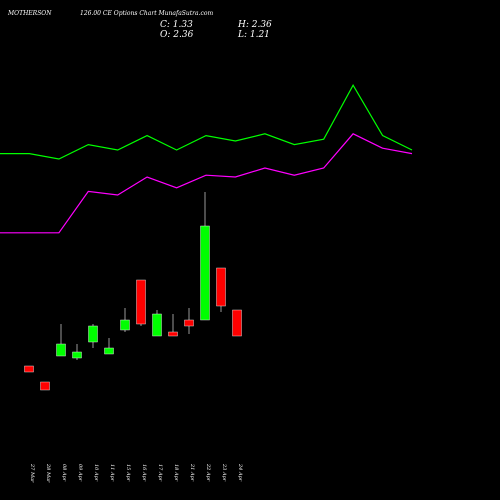 Image resolution: width=500 pixels, height=500 pixels. Describe the element at coordinates (208, 472) in the screenshot. I see `date-tick-label: 22 Apr` at that location.